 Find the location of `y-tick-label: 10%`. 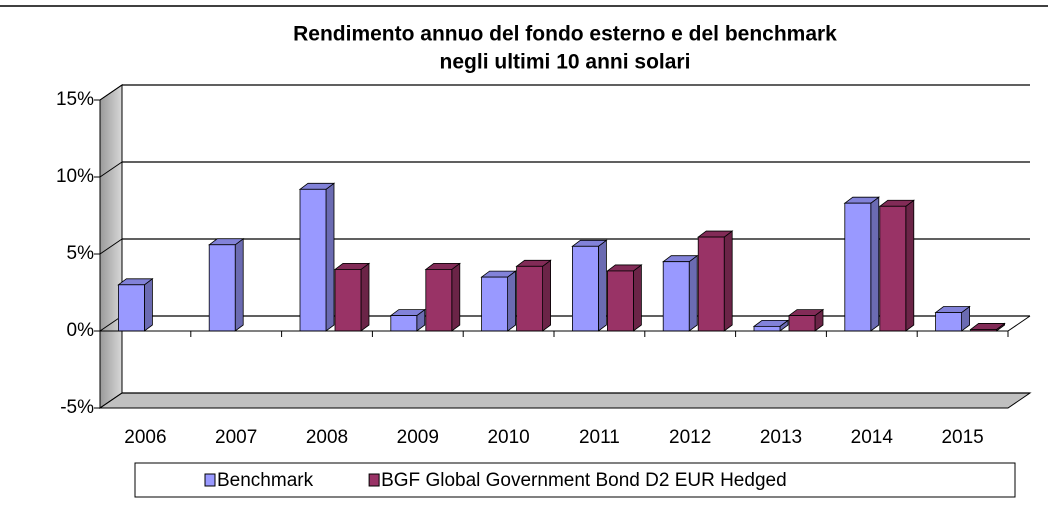

y-tick-label: 10% is located at coordinates (75, 176).